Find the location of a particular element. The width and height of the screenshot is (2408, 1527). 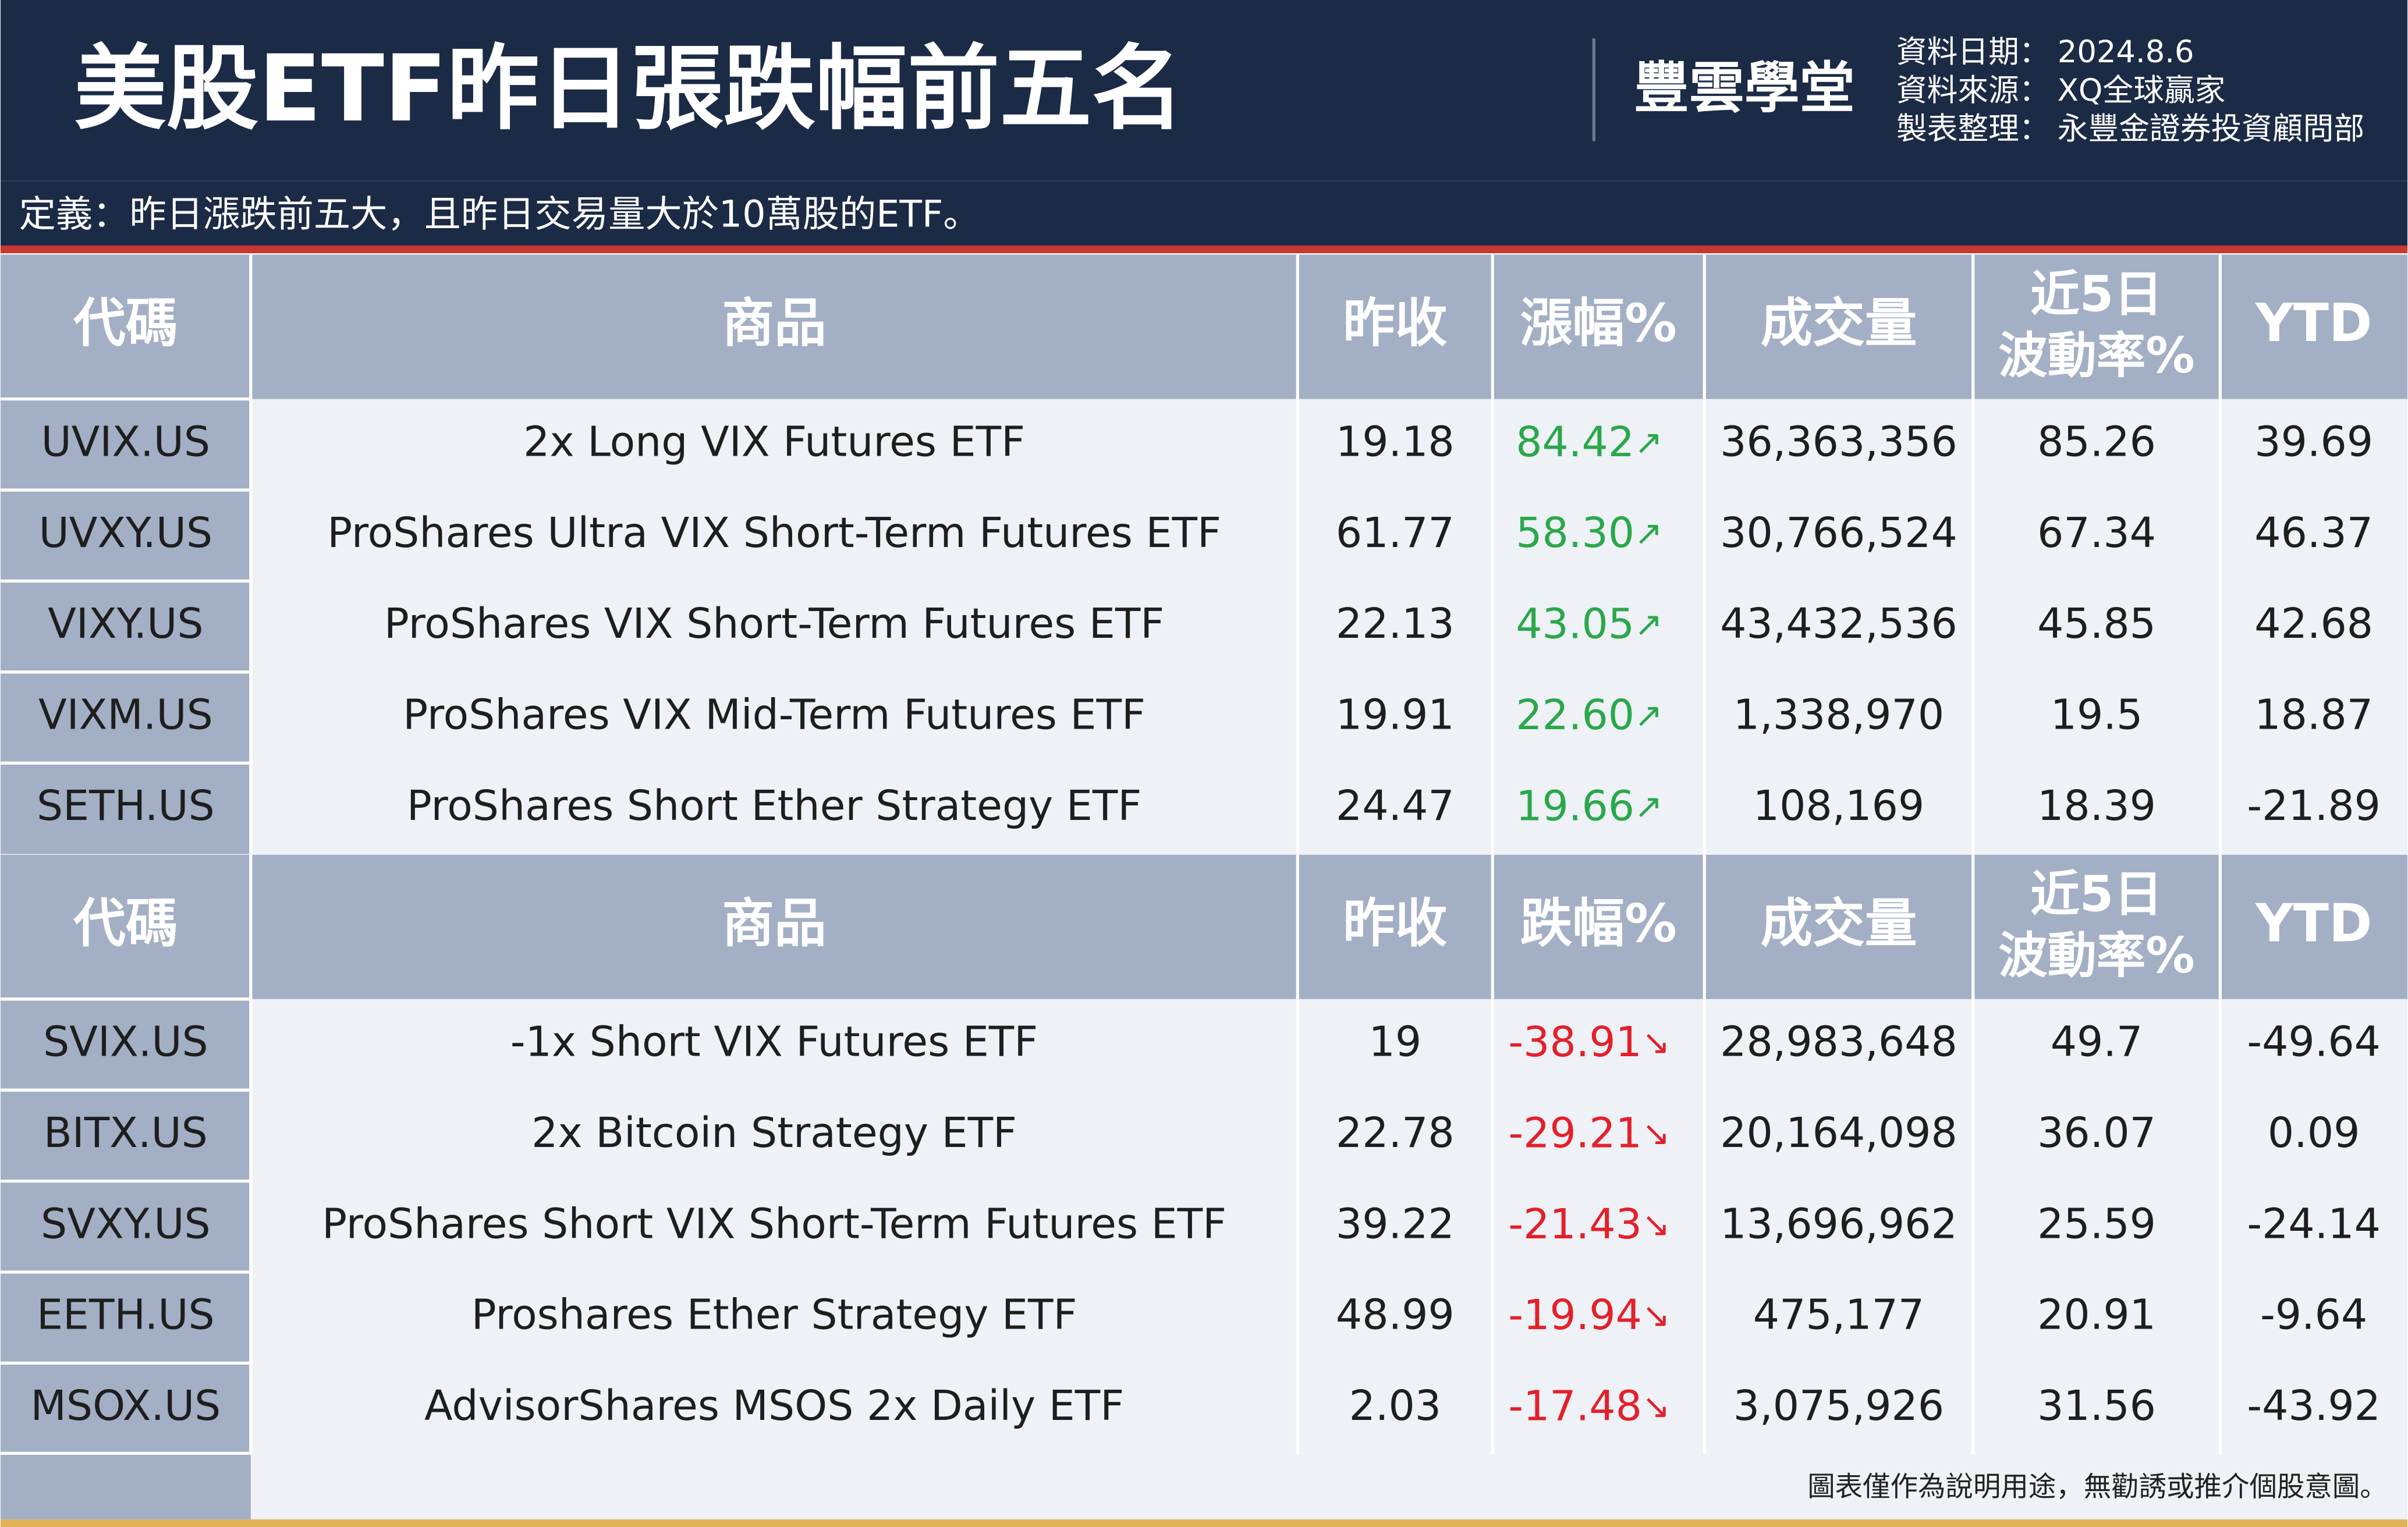

info-label: 資料來源： is located at coordinates (1973, 90).